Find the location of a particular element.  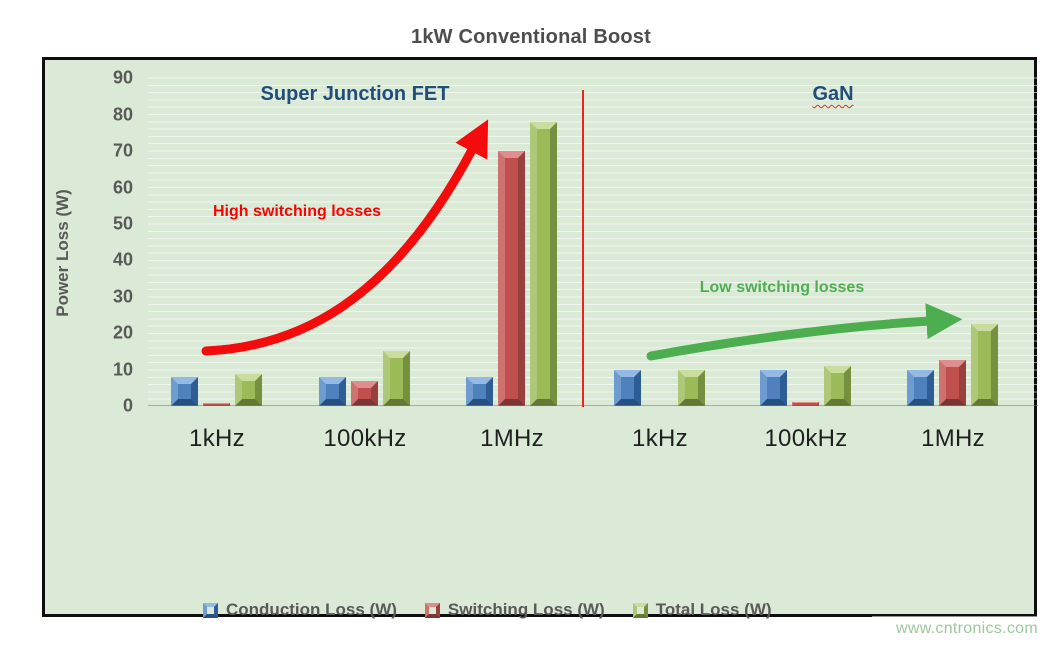

legend-swatch-total-icon is located at coordinates (640, 610).